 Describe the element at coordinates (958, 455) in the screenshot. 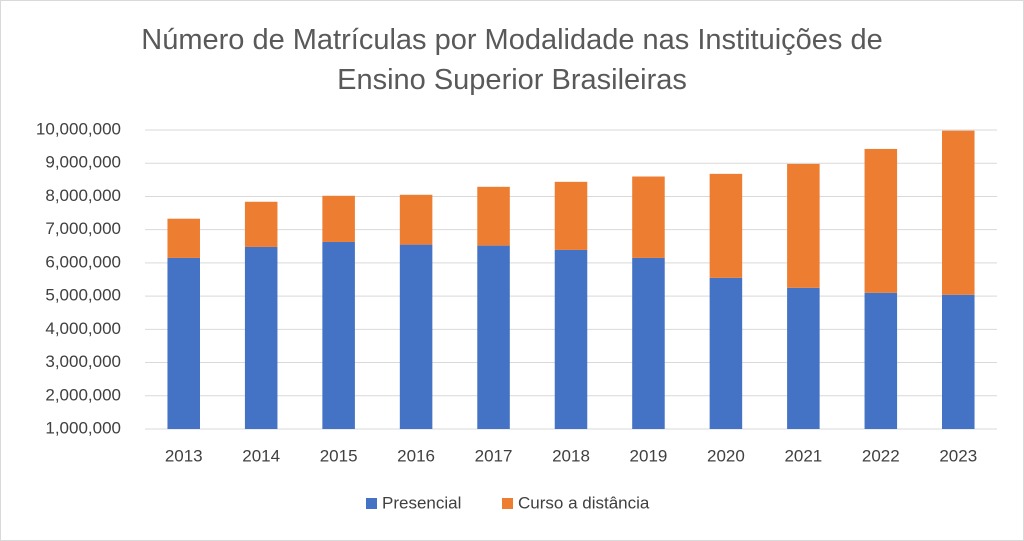

I see `x-tick-label: 2023` at that location.